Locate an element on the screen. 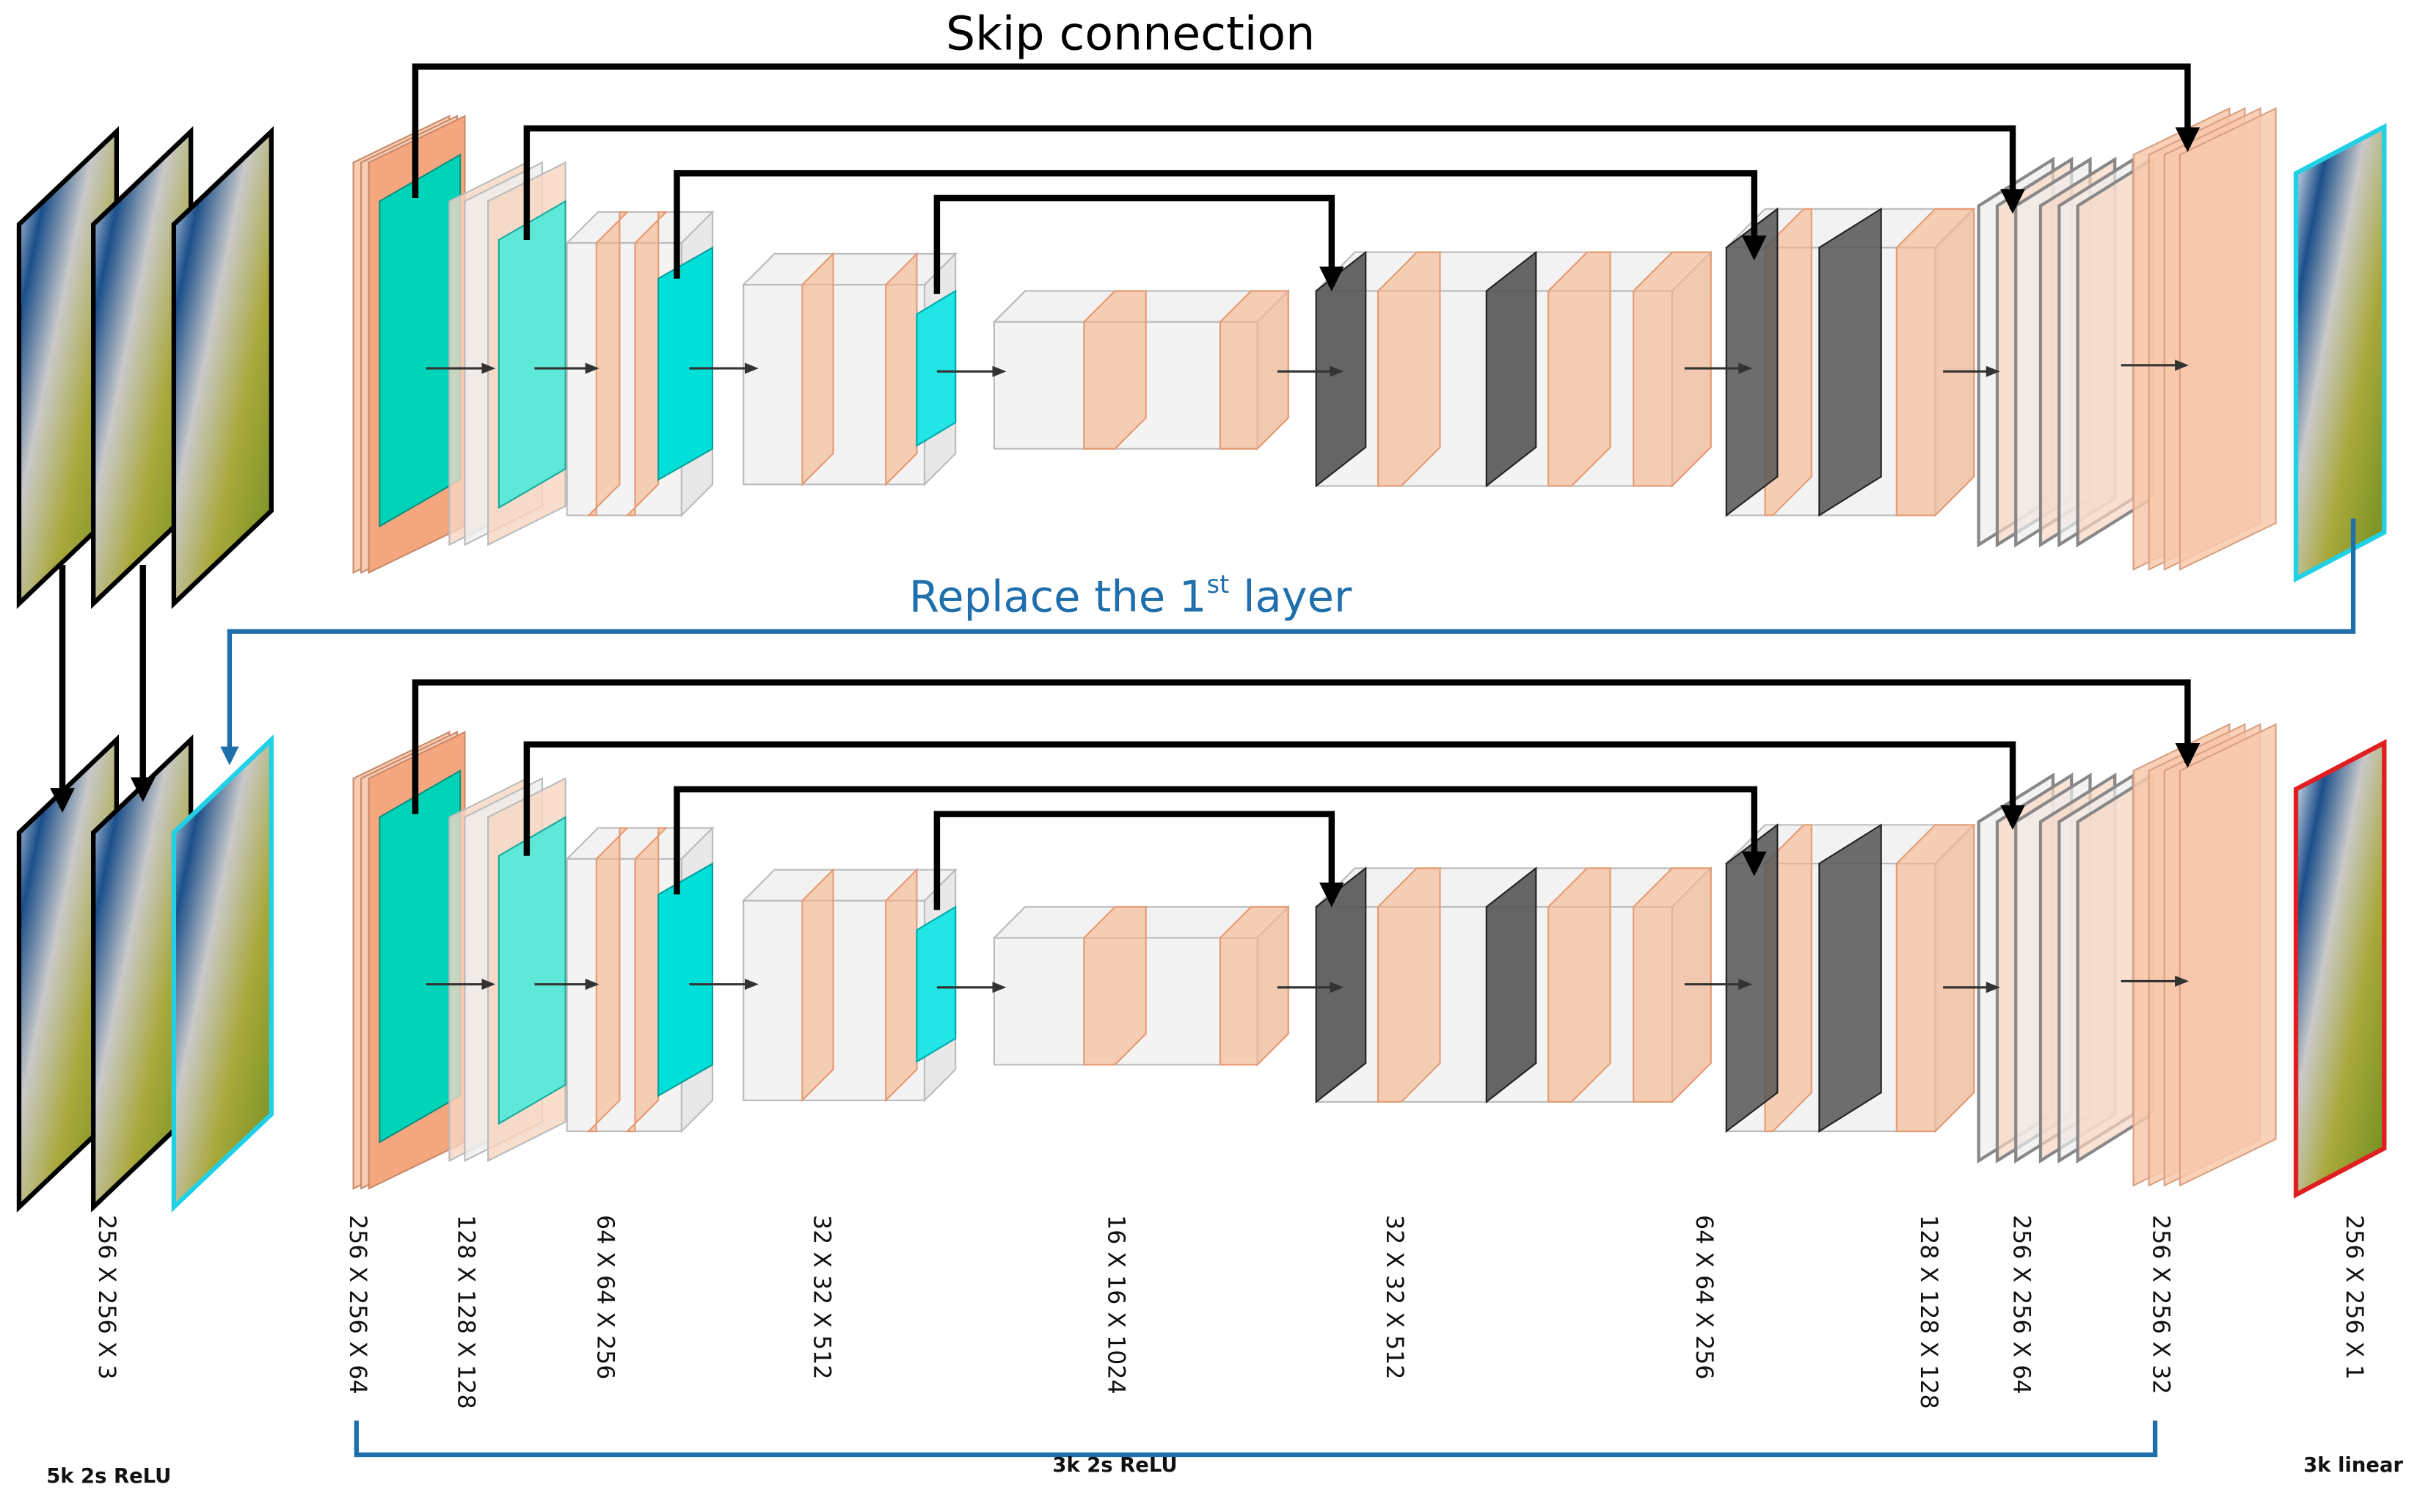  annotation: 3k 2s ReLU is located at coordinates (1114, 1466).